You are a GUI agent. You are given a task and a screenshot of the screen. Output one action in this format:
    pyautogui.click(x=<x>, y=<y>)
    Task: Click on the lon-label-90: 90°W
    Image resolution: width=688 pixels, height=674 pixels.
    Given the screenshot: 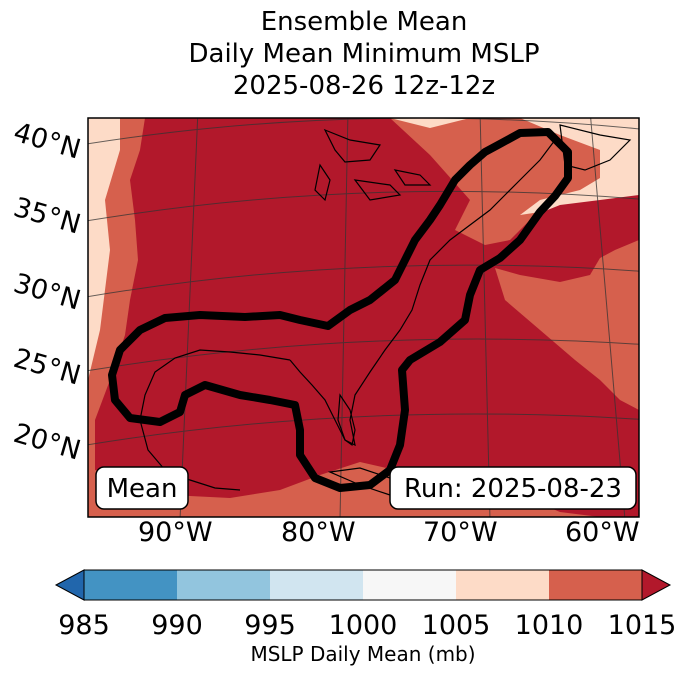 What is the action you would take?
    pyautogui.click(x=175, y=532)
    